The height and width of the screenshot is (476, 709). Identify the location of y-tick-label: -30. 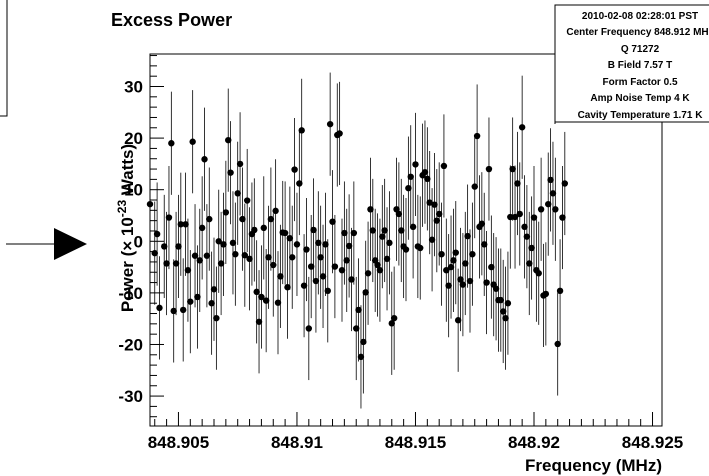
(130, 396).